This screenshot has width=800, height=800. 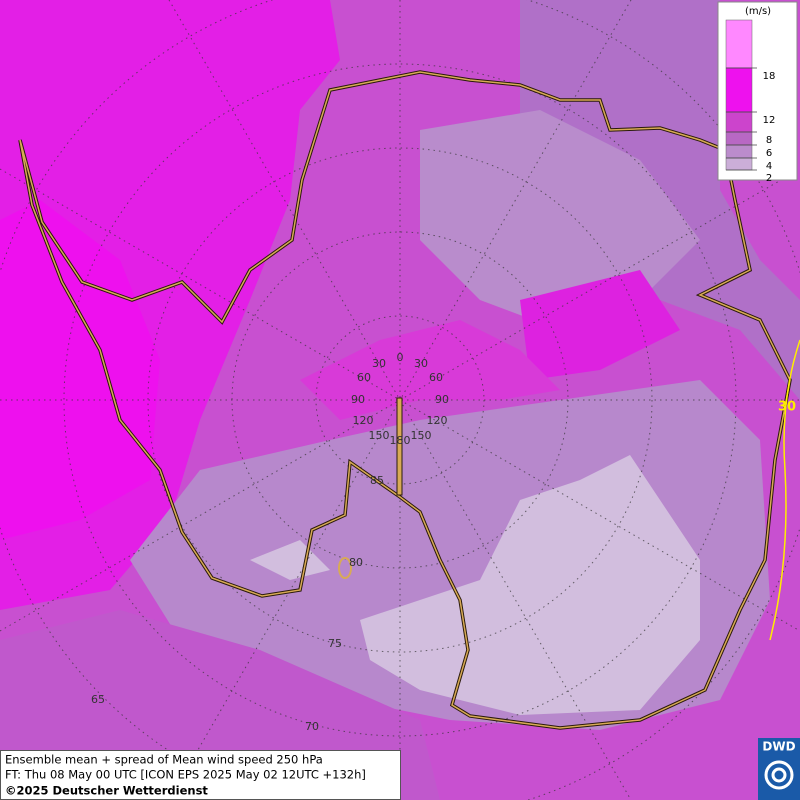 I want to click on pole-bar, so click(x=399, y=446).